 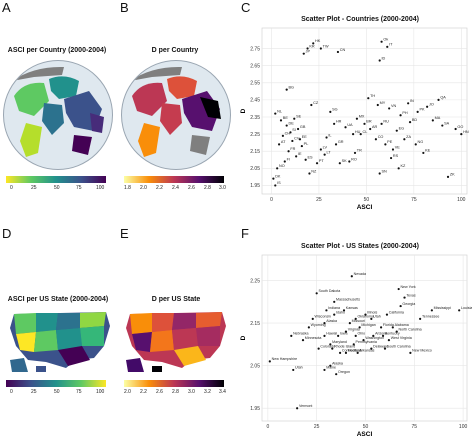 I want to click on point-label: FR, so click(x=292, y=149).